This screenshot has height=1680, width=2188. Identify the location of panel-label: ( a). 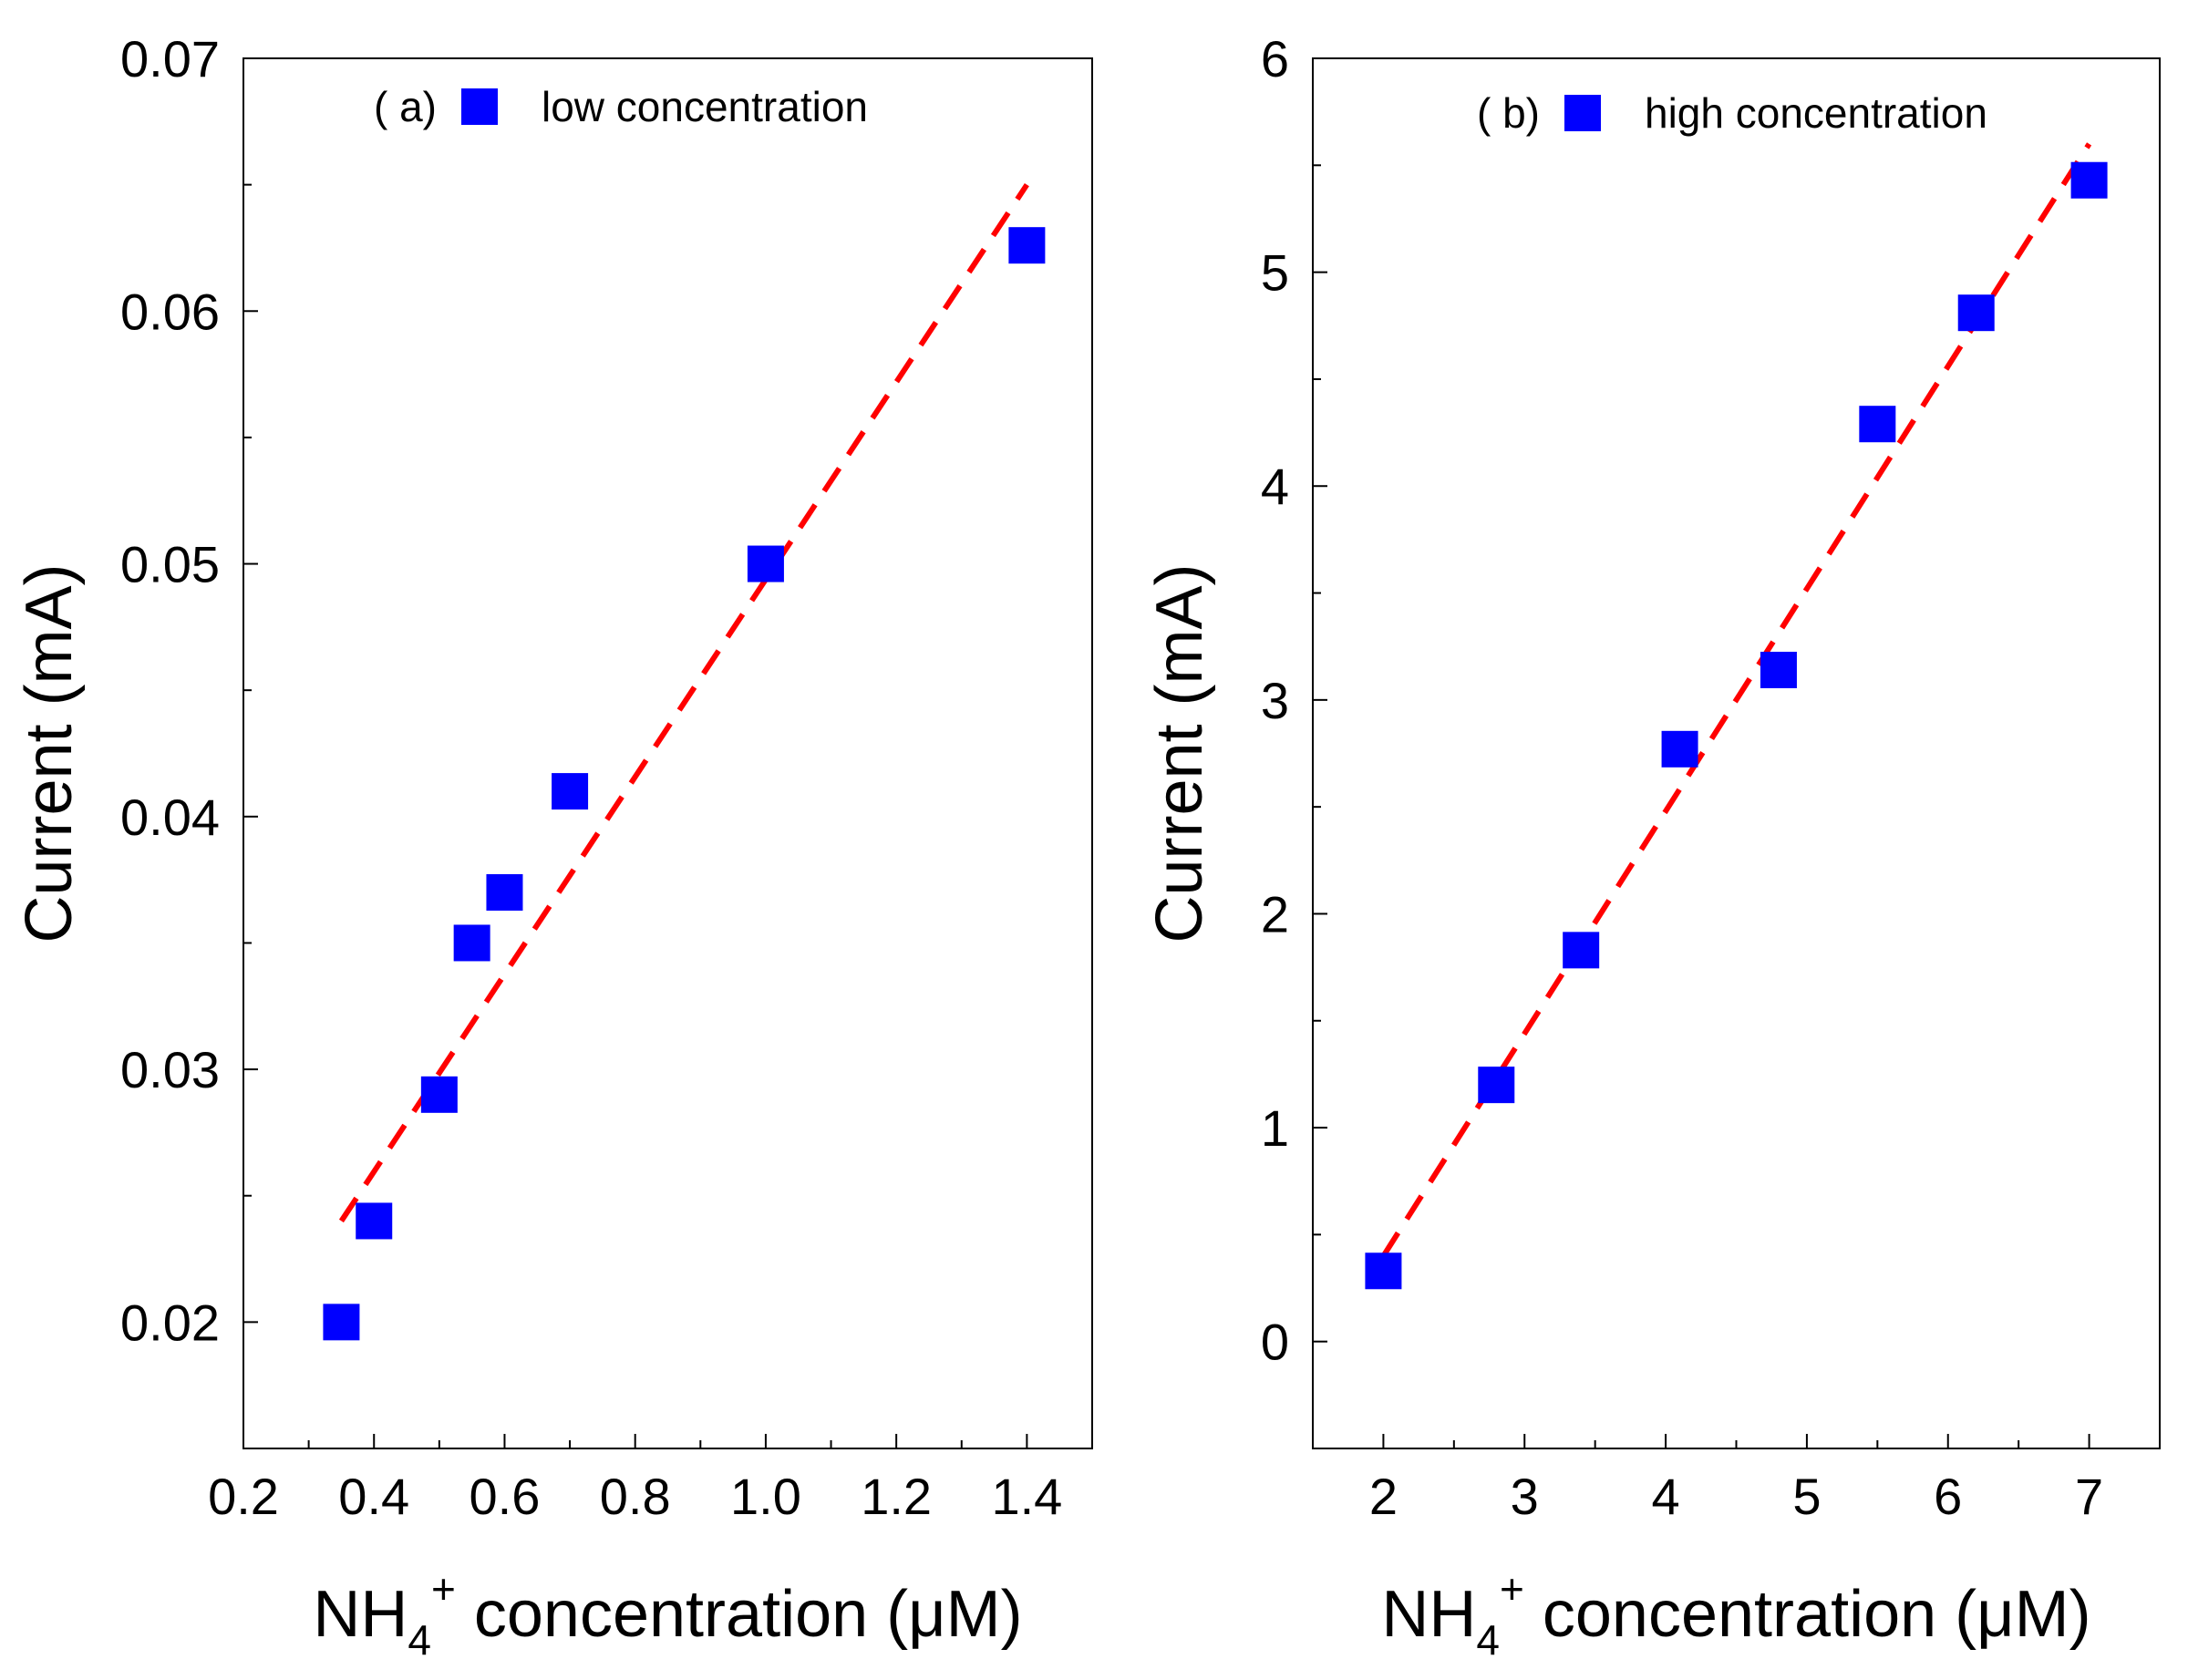
(405, 107).